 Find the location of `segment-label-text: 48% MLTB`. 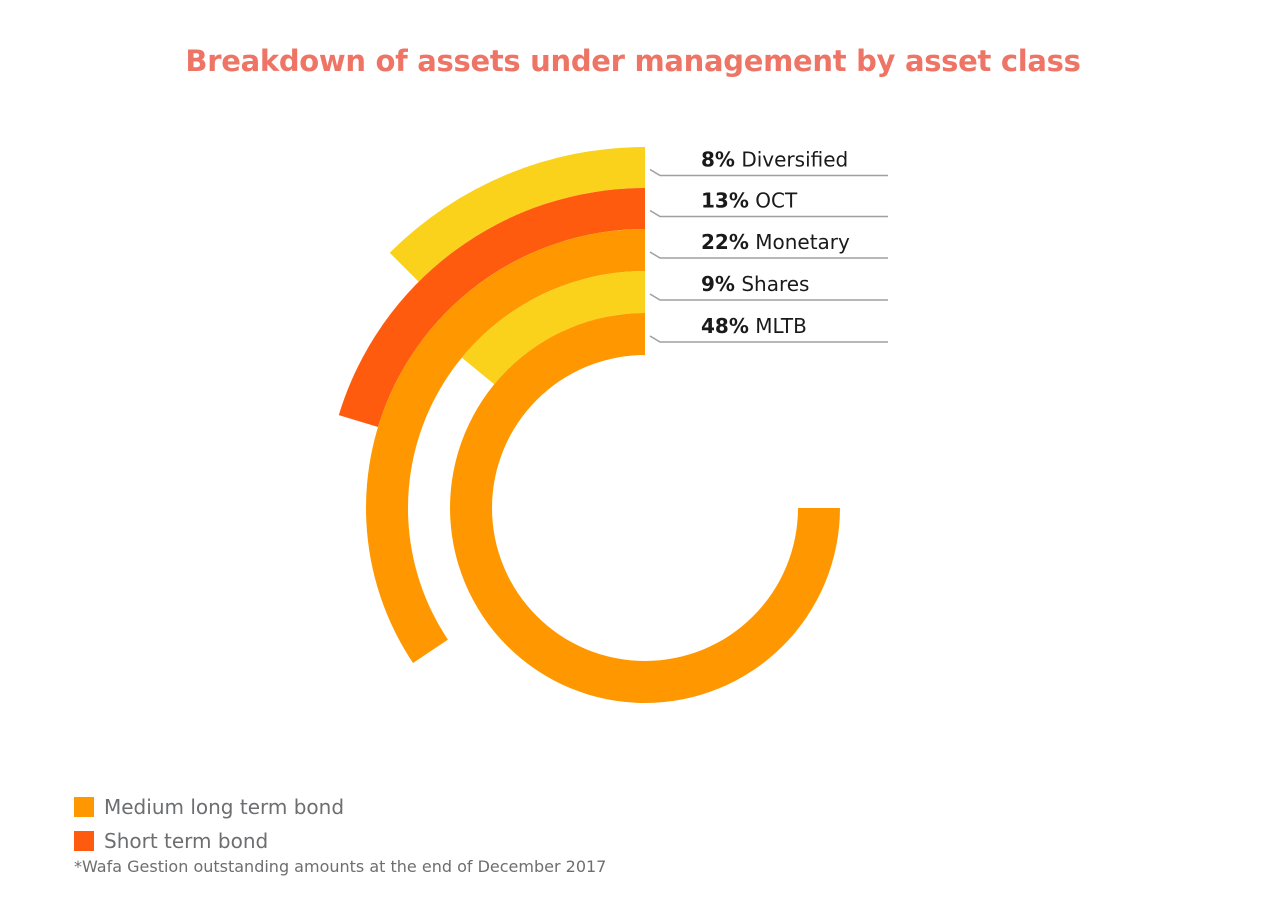

segment-label-text: 48% MLTB is located at coordinates (754, 326).